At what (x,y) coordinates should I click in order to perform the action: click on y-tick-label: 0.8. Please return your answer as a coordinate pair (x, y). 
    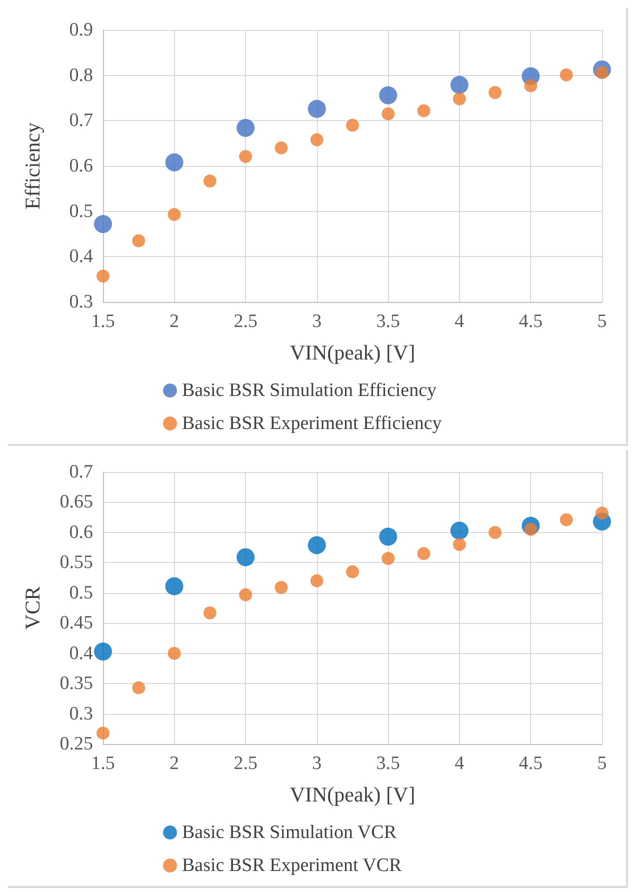
    Looking at the image, I should click on (81, 75).